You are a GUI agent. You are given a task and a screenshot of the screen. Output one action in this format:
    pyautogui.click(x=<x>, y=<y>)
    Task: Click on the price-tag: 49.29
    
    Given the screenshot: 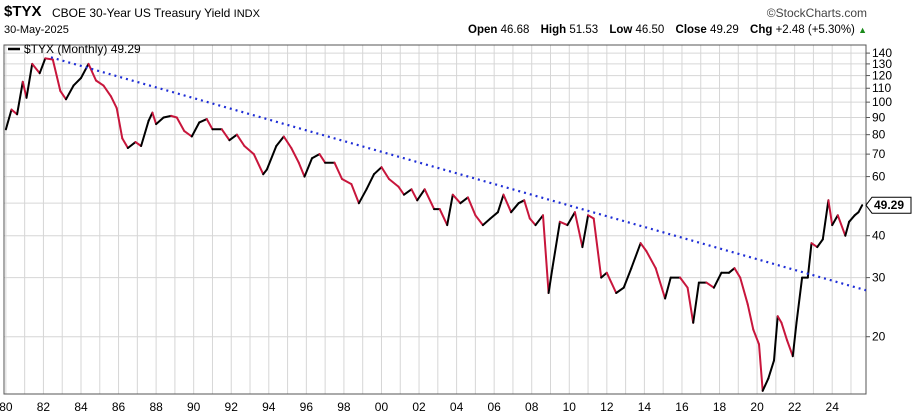 What is the action you would take?
    pyautogui.click(x=888, y=205)
    